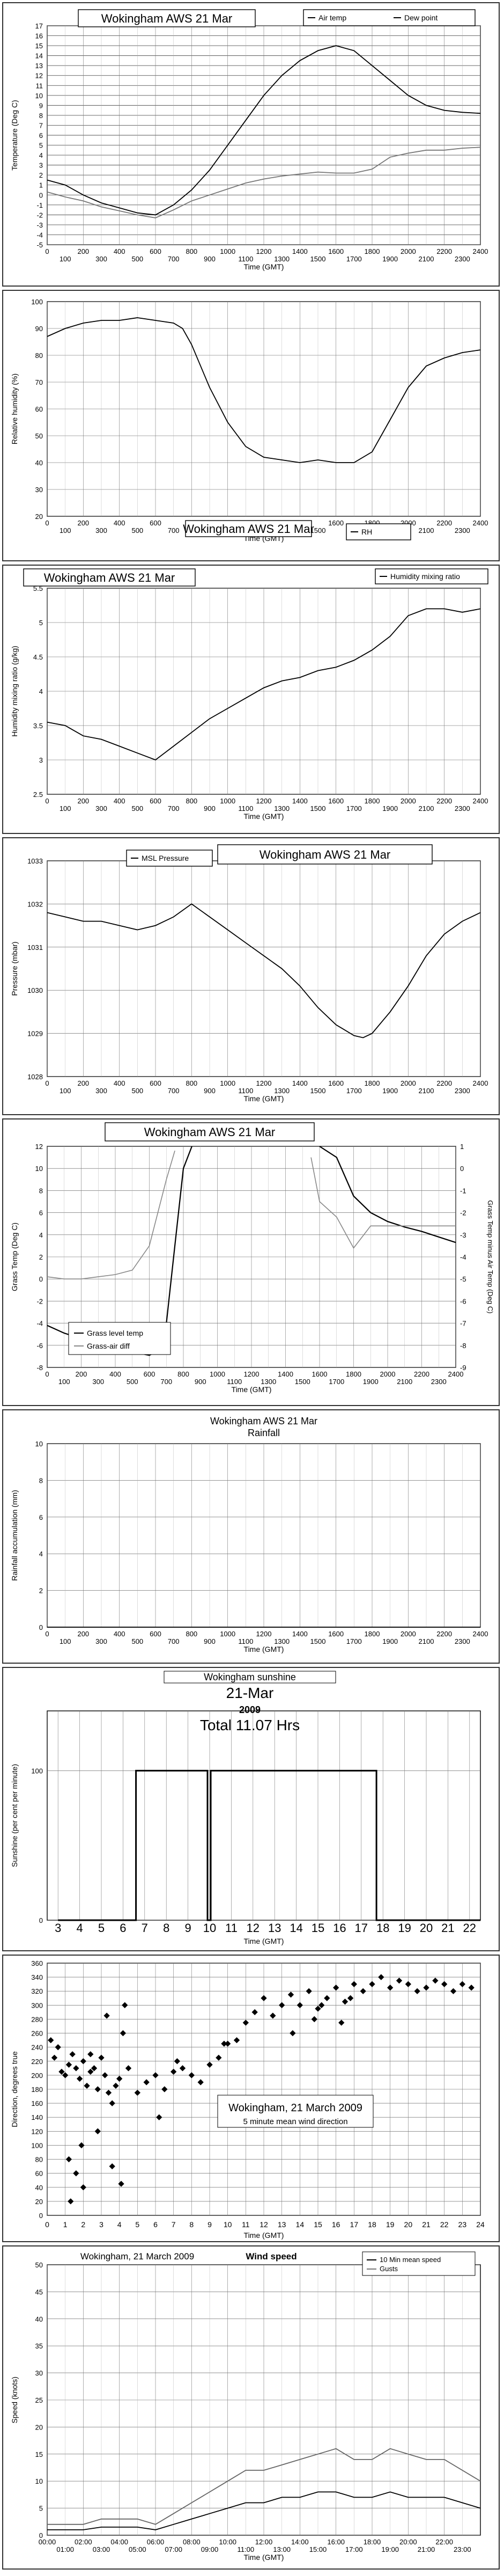 This screenshot has width=504, height=2576. Describe the element at coordinates (37, 2034) in the screenshot. I see `y-tick-label: 260` at that location.